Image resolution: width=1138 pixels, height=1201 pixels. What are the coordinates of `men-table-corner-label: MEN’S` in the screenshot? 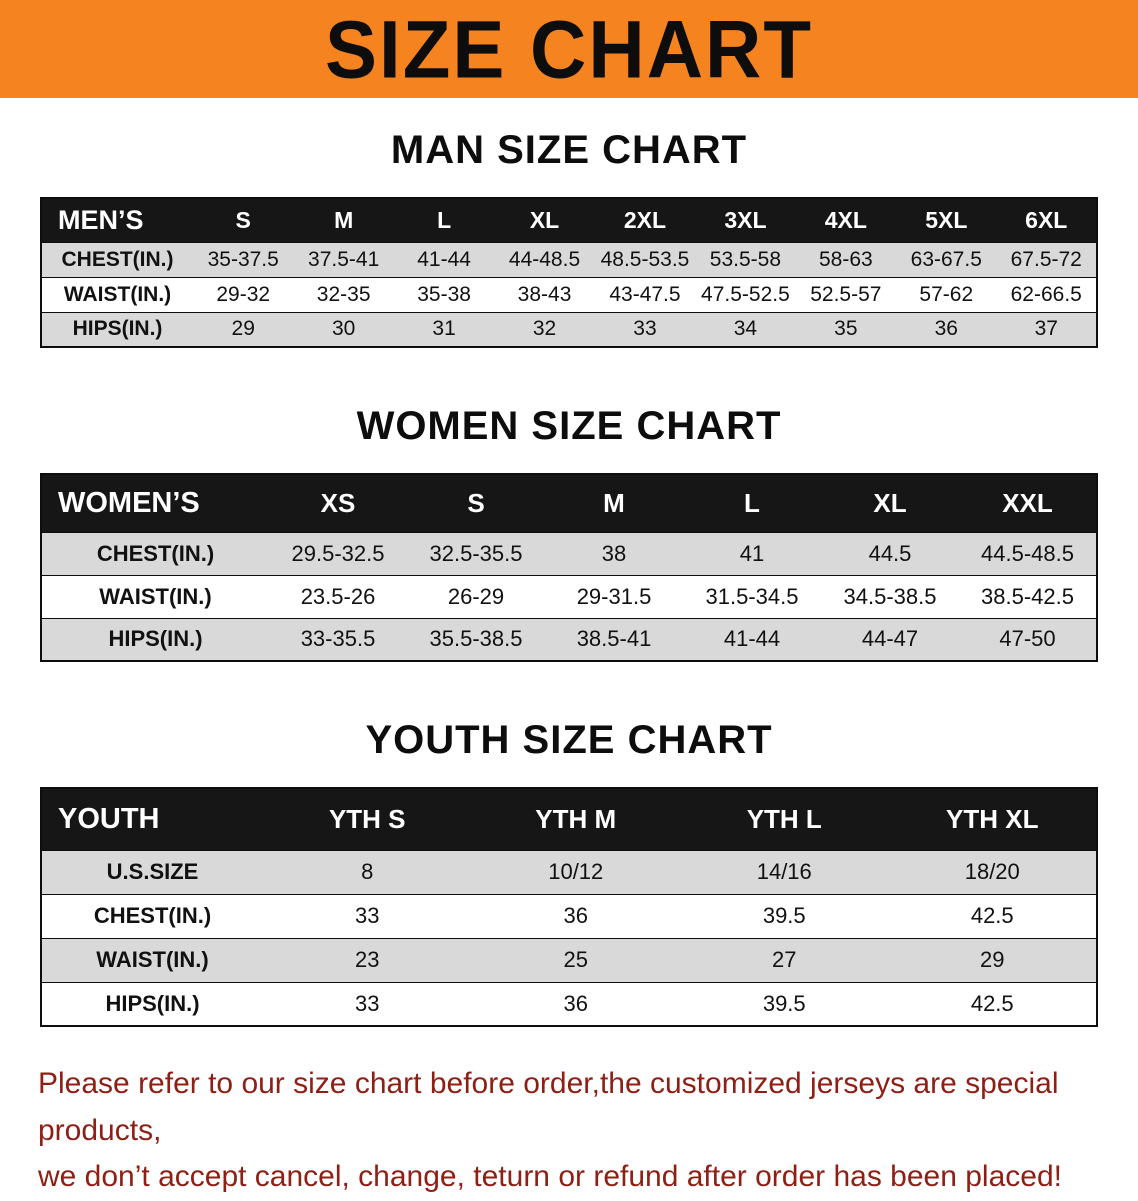 It's located at (117, 219).